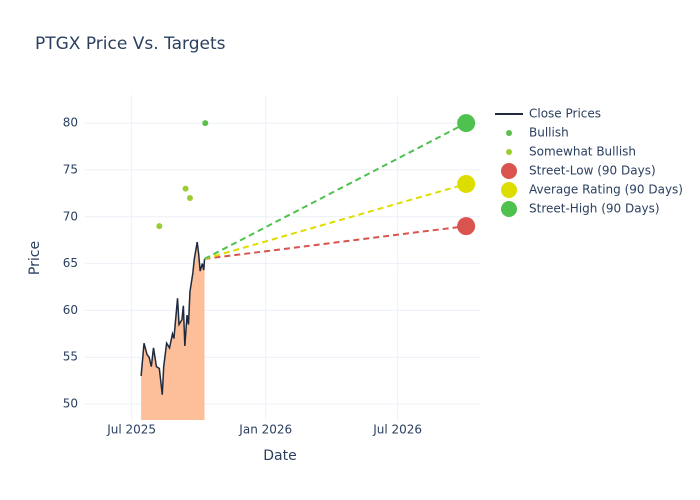 The height and width of the screenshot is (500, 700). What do you see at coordinates (70, 263) in the screenshot?
I see `y-tick-label: 65` at bounding box center [70, 263].